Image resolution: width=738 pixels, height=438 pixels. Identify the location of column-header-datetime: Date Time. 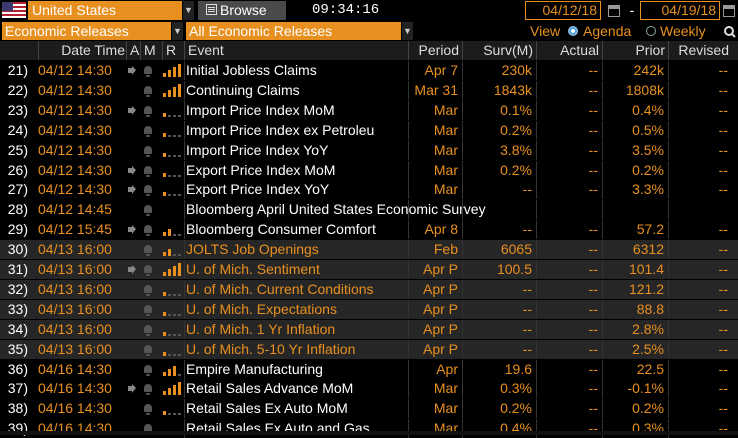
(83, 50).